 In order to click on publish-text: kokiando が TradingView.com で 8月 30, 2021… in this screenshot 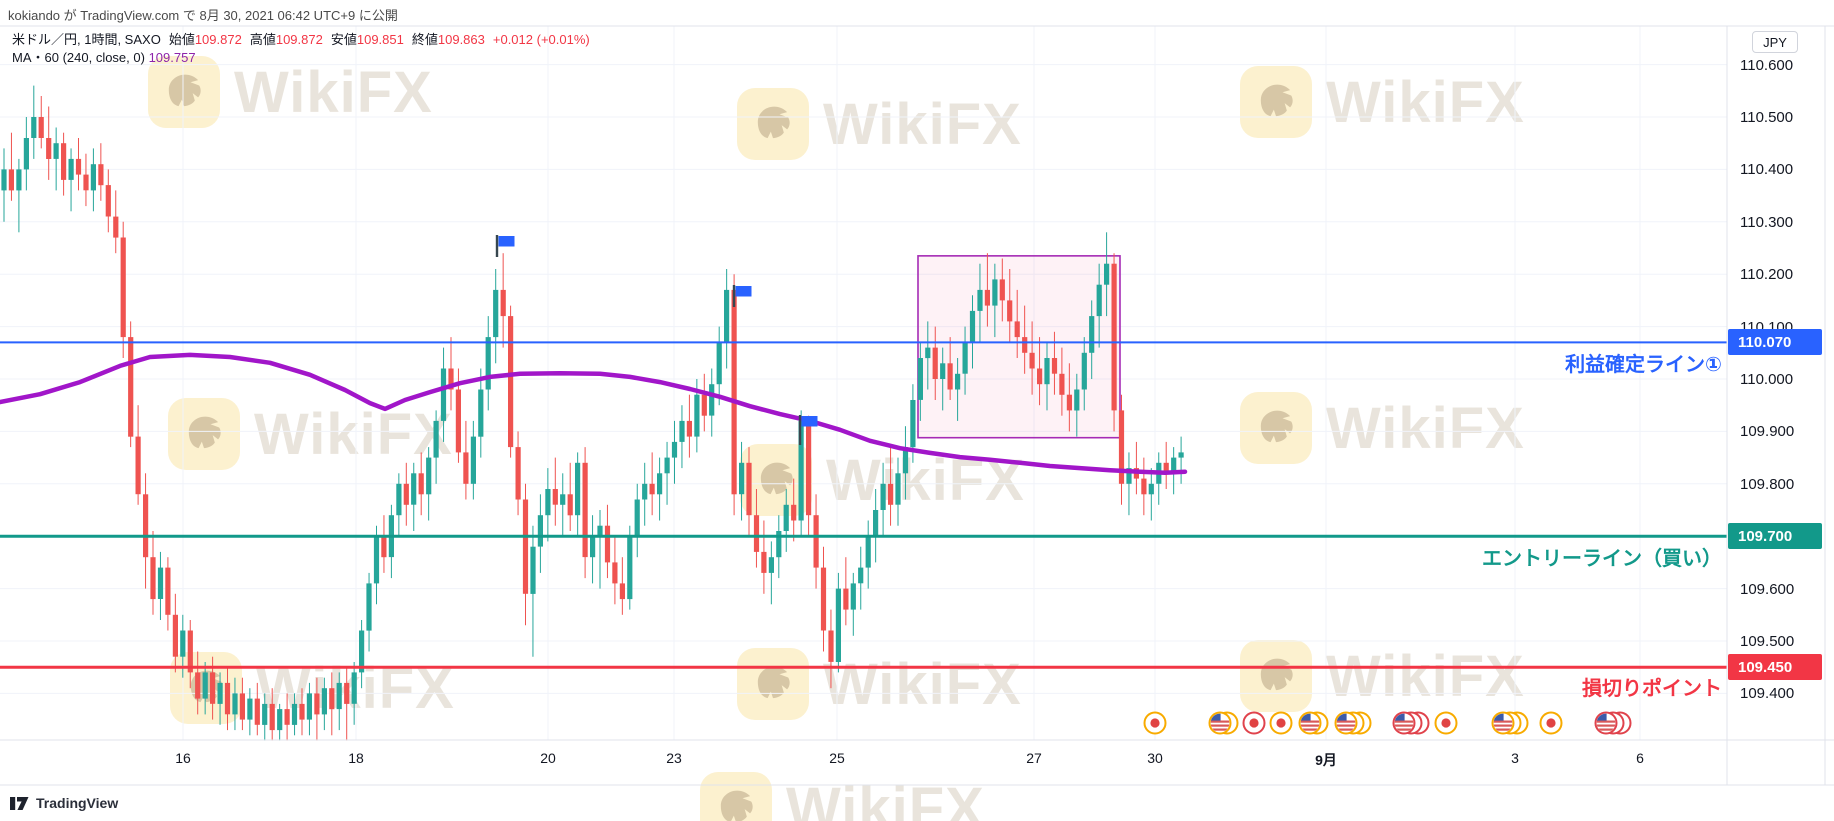, I will do `click(203, 15)`.